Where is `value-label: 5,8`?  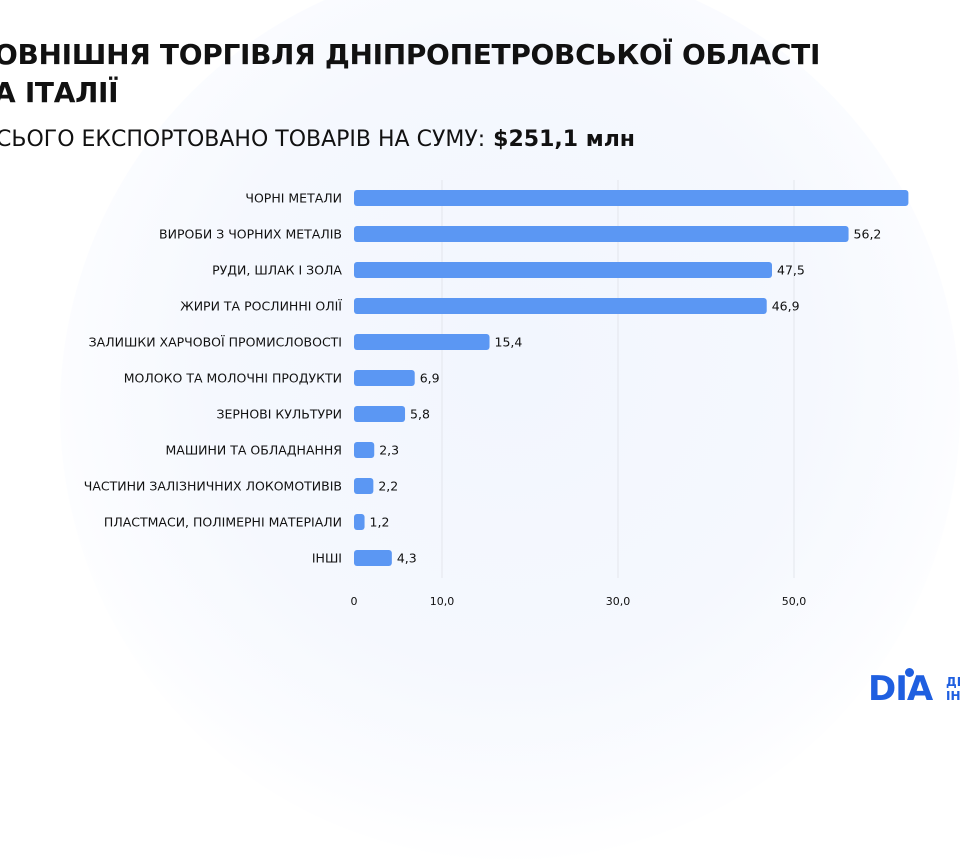
value-label: 5,8 is located at coordinates (420, 414).